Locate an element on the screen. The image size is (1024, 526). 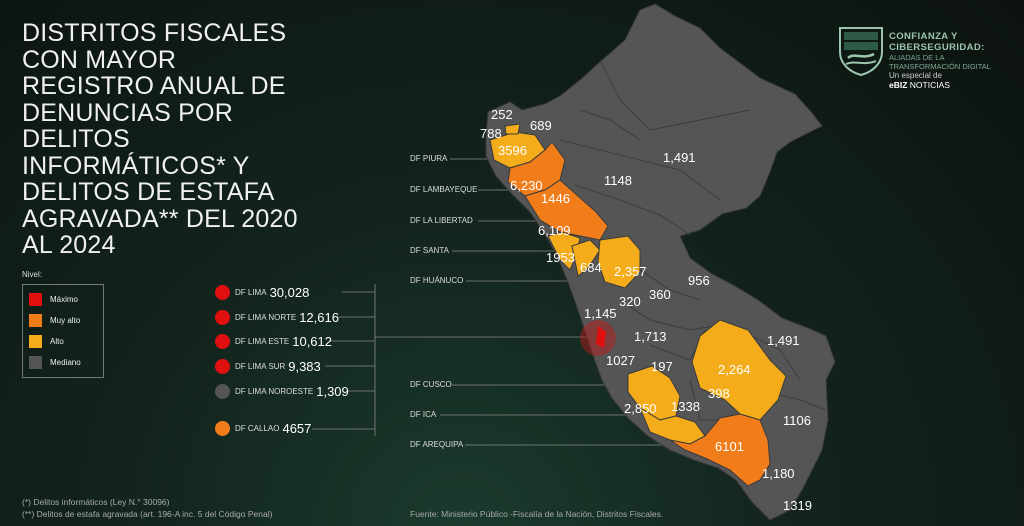
legend-box: Máximo Muy alto Alto Mediano is located at coordinates (63, 331).